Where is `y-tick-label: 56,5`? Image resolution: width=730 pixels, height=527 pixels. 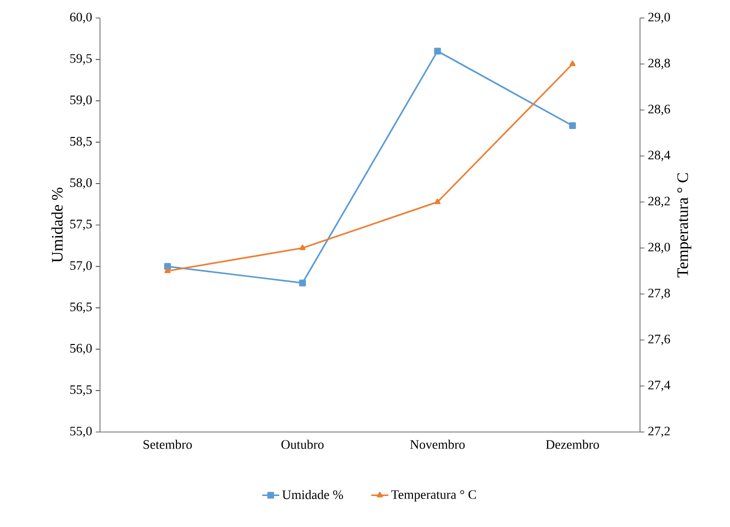
y-tick-label: 56,5 is located at coordinates (81, 308).